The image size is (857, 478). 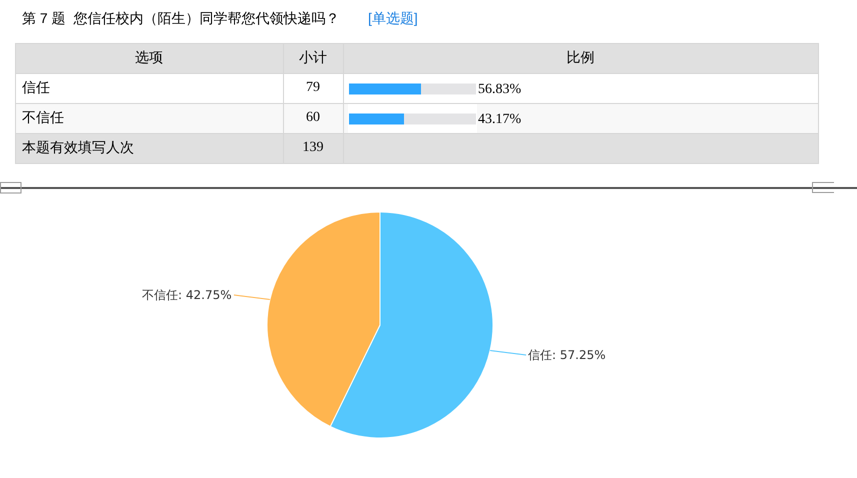 What do you see at coordinates (313, 88) in the screenshot?
I see `text: 79` at bounding box center [313, 88].